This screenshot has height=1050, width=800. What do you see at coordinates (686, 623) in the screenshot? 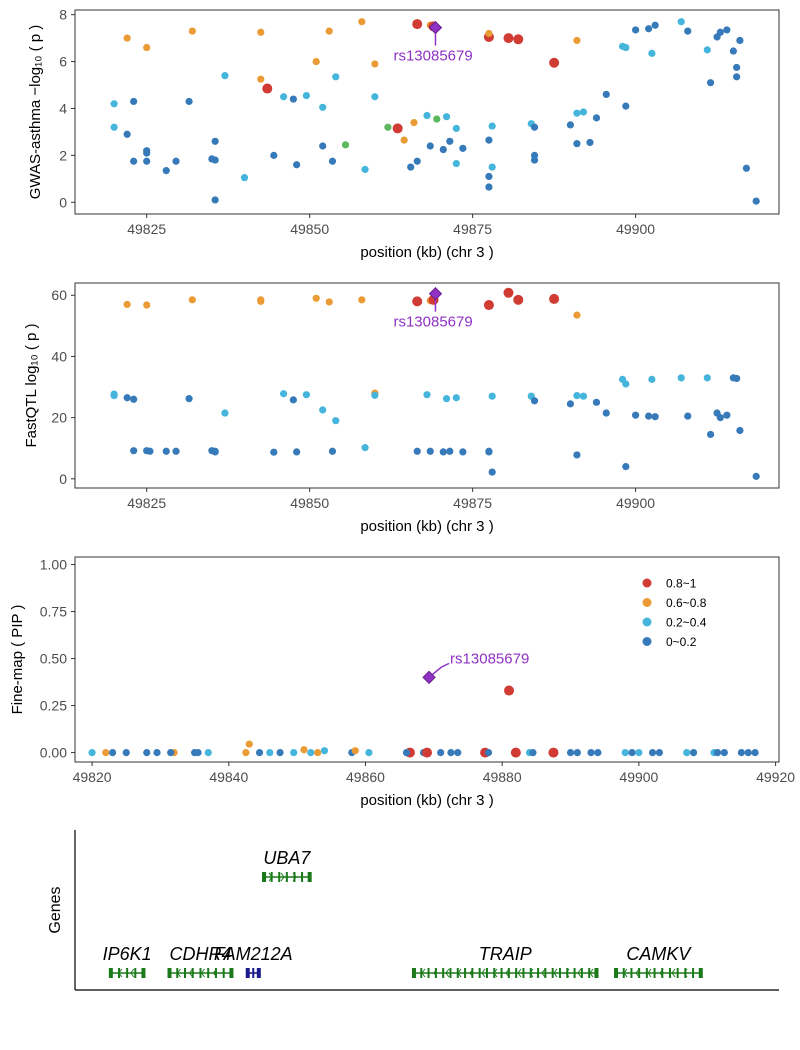
I see `legend-label: 0.2~0.4` at bounding box center [686, 623].